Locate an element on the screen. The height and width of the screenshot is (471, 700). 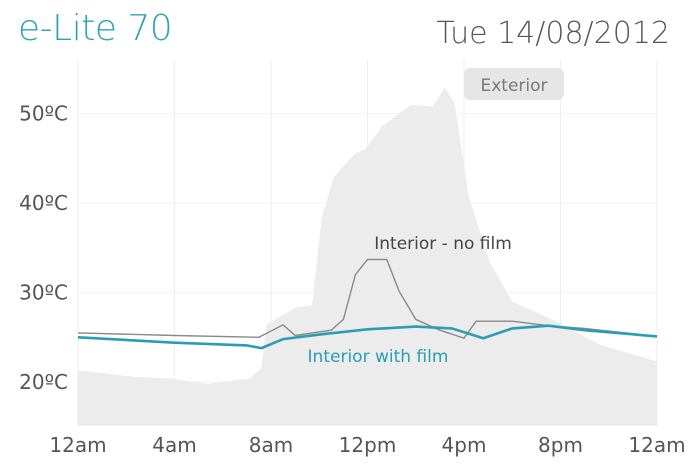
exterior-label: Exterior is located at coordinates (513, 86).